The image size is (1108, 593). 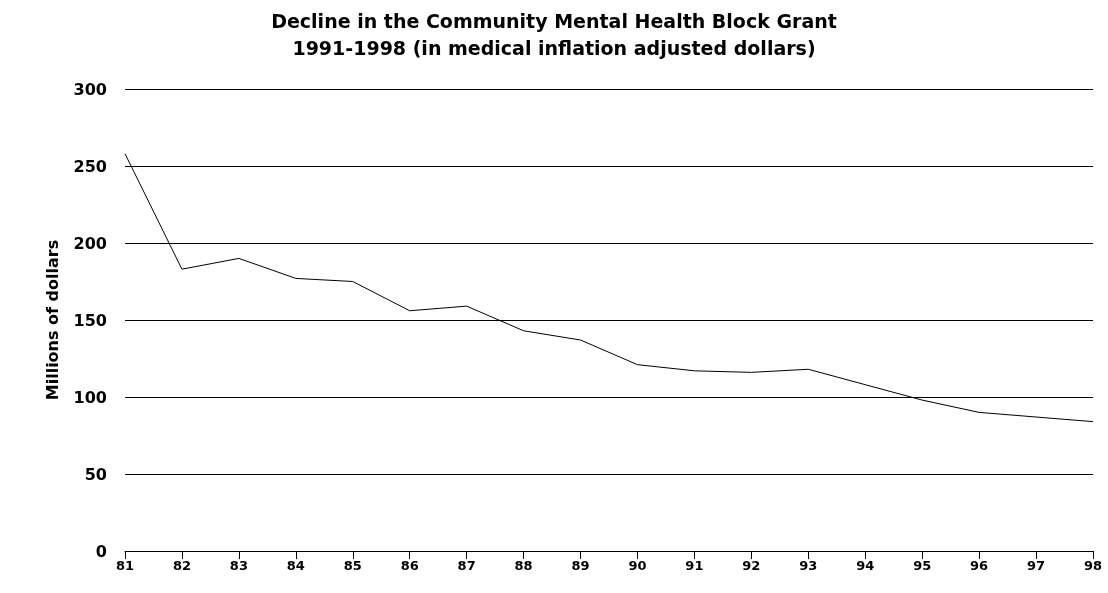 What do you see at coordinates (554, 47) in the screenshot?
I see `chart-subtitle: 1991-1998 (in medical inflation adjusted dollars)` at bounding box center [554, 47].